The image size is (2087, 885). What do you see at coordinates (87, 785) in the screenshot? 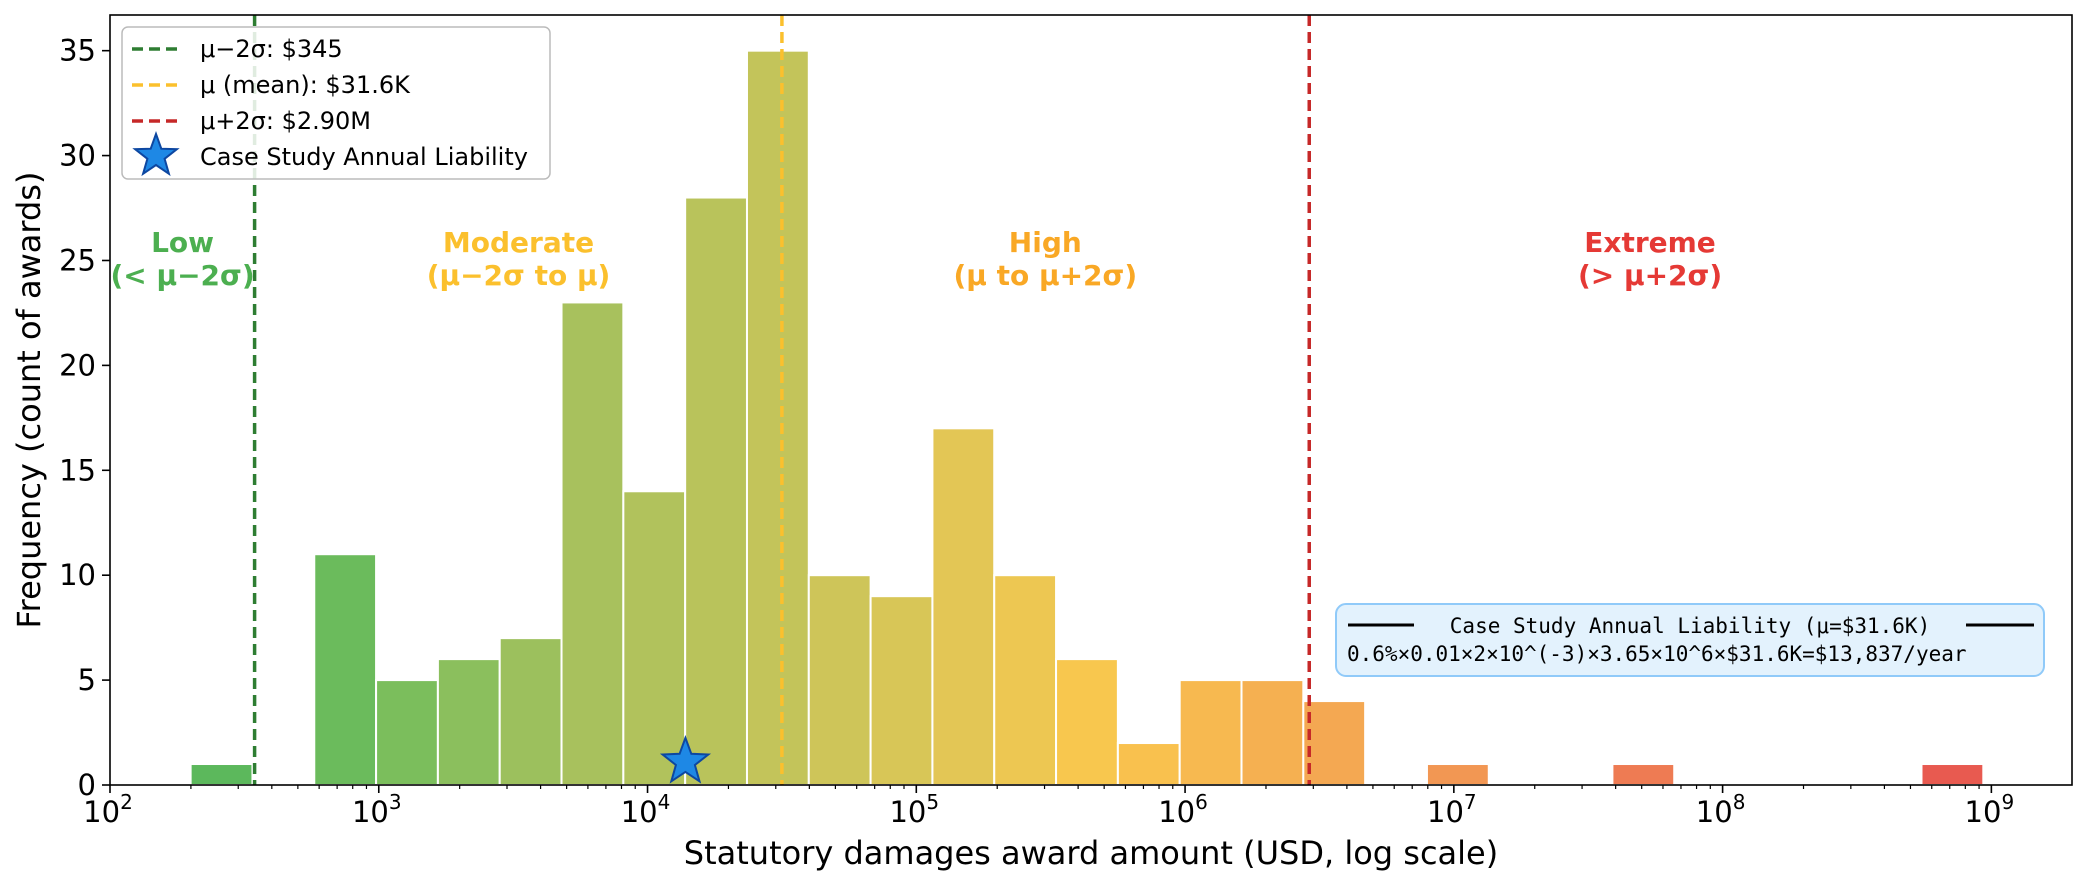
I see `y-tick-label: 0` at bounding box center [87, 785].